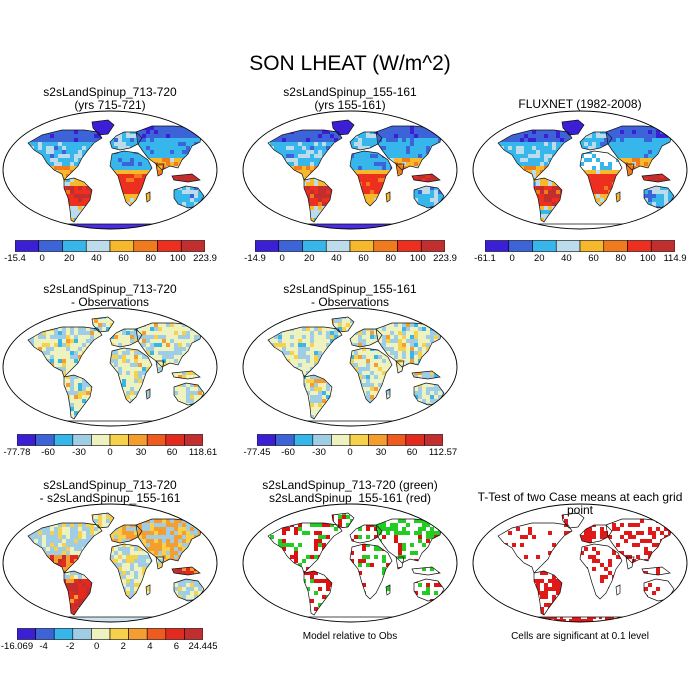  I want to click on panel-note: Model relative to Obs, so click(350, 636).